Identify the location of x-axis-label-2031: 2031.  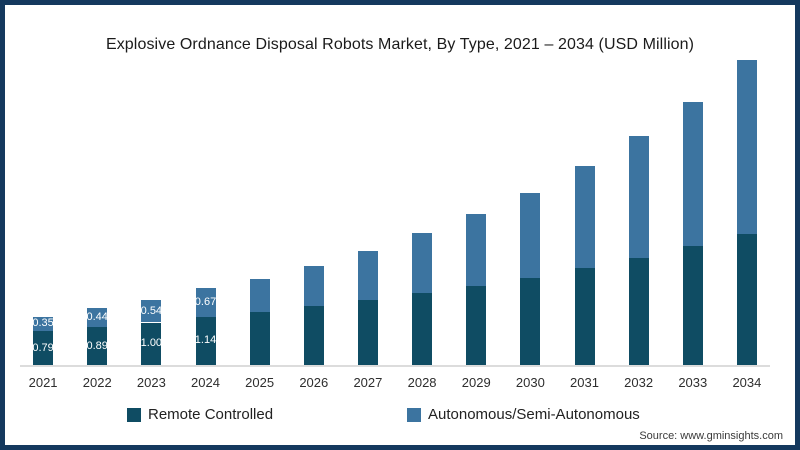
(584, 382).